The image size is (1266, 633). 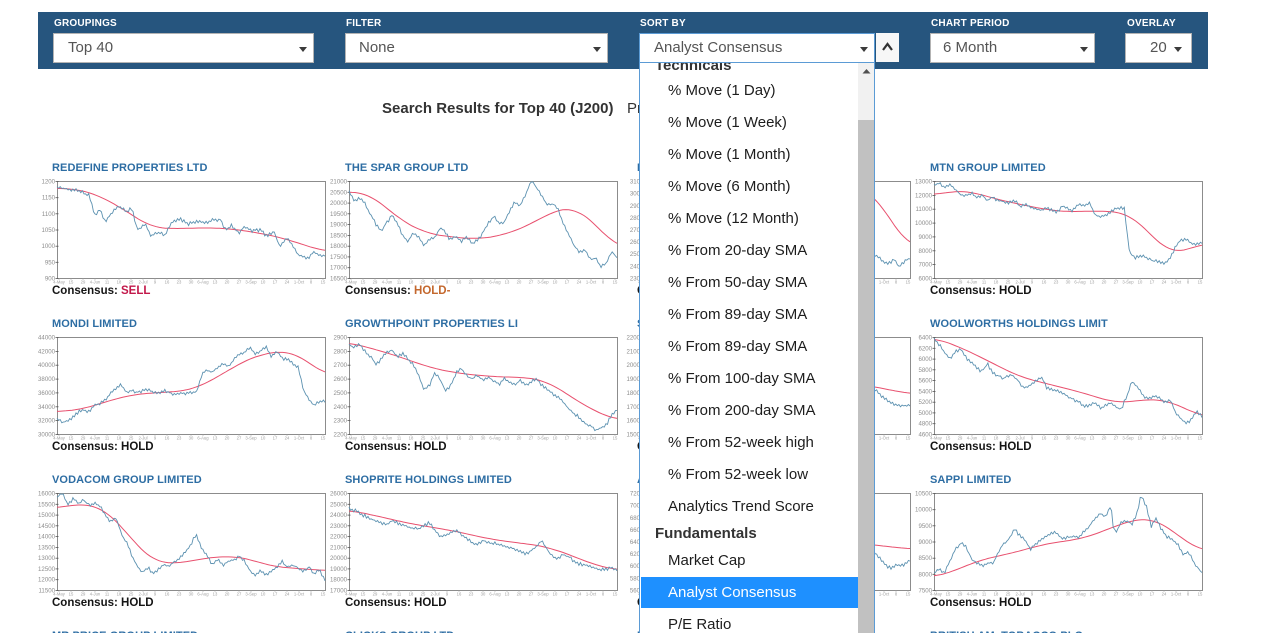 What do you see at coordinates (925, 435) in the screenshot?
I see `svg-text: 4600` at bounding box center [925, 435].